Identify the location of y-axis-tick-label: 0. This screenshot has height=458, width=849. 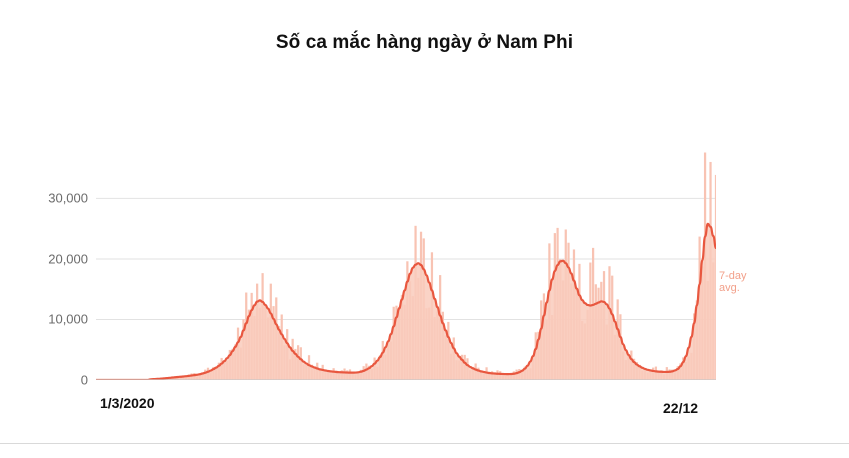
(84, 380).